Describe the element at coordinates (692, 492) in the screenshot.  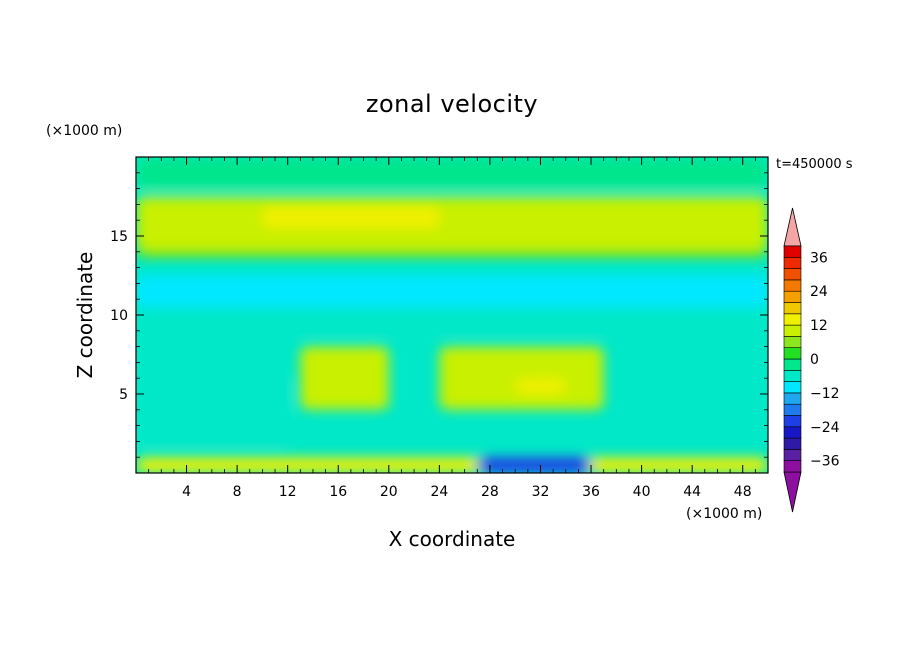
I see `x-tick-label: 44` at that location.